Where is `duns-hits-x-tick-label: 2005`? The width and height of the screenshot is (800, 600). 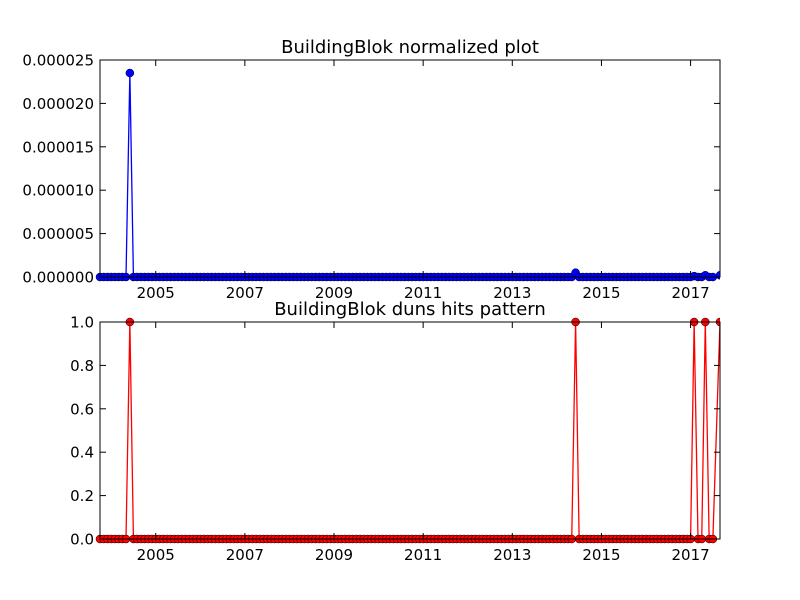
duns-hits-x-tick-label: 2005 is located at coordinates (156, 555).